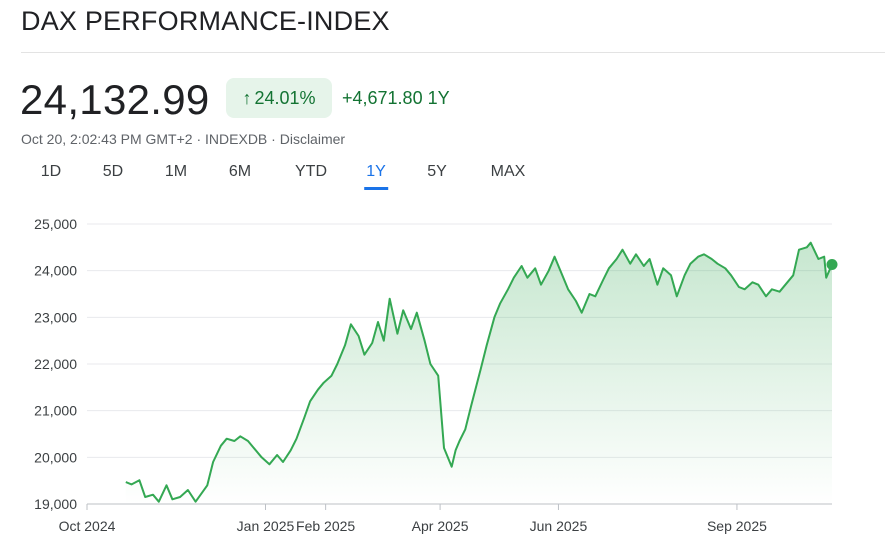 This screenshot has height=546, width=885. Describe the element at coordinates (205, 21) in the screenshot. I see `page-title: DAX PERFORMANCE-INDEX` at that location.